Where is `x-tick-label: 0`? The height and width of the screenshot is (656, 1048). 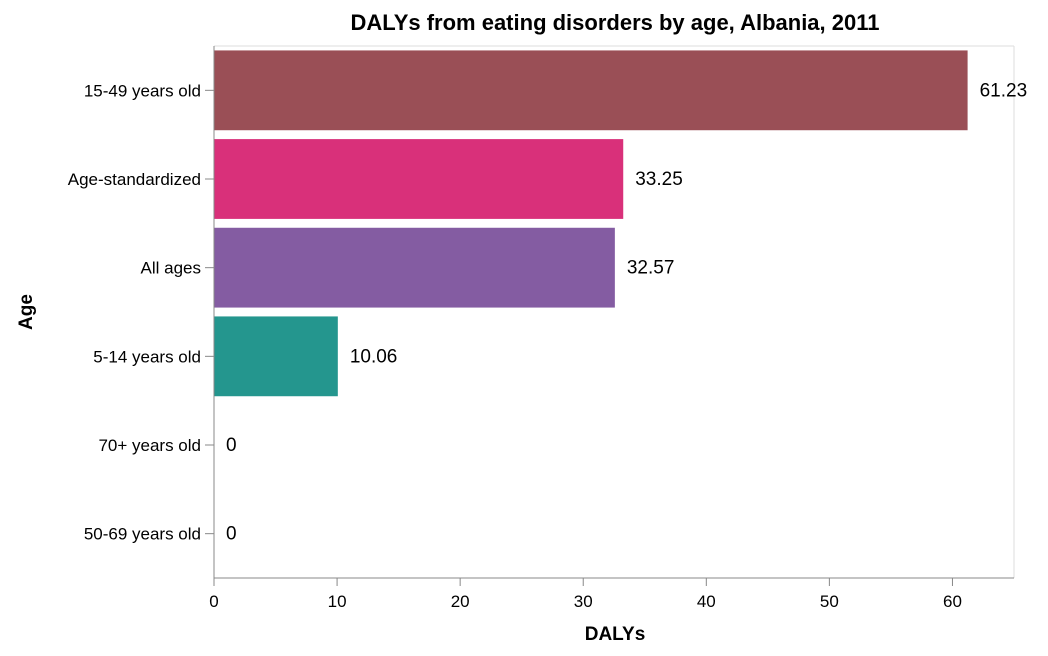
x-tick-label: 0 is located at coordinates (213, 601).